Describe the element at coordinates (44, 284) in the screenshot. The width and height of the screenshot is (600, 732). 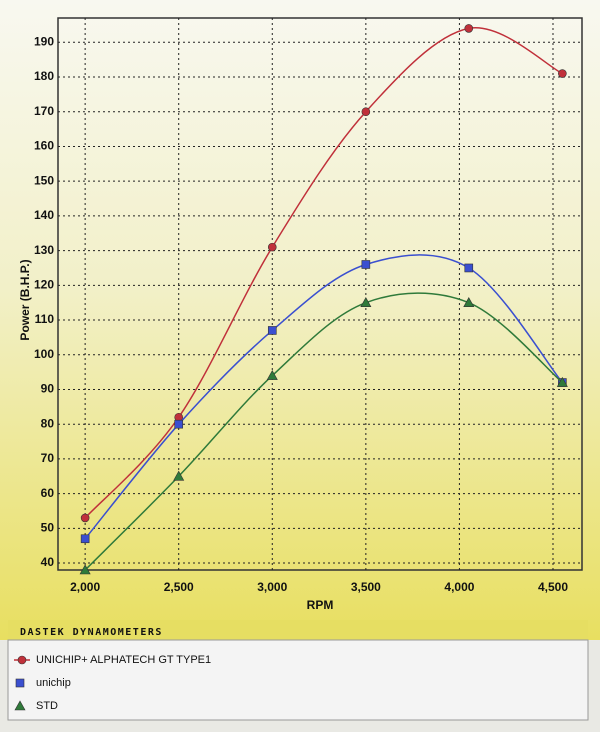
I see `y-tick-label: 120` at that location.